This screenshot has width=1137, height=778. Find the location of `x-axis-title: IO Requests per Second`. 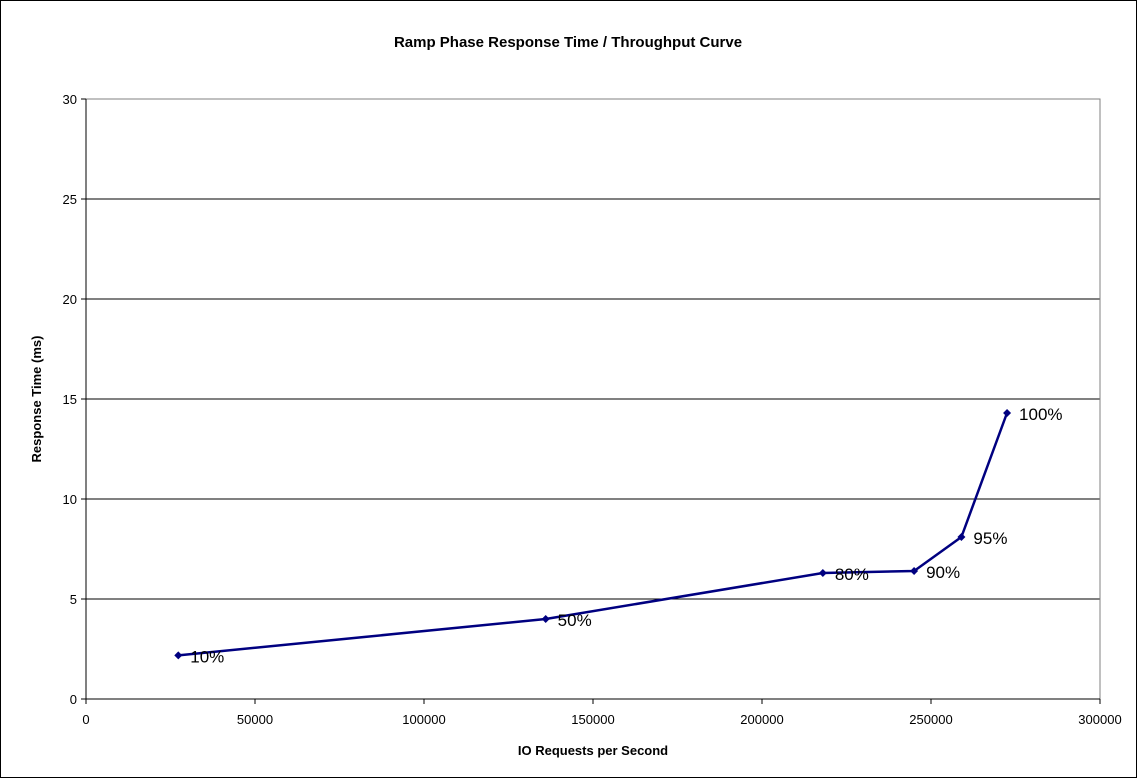

x-axis-title: IO Requests per Second is located at coordinates (593, 750).